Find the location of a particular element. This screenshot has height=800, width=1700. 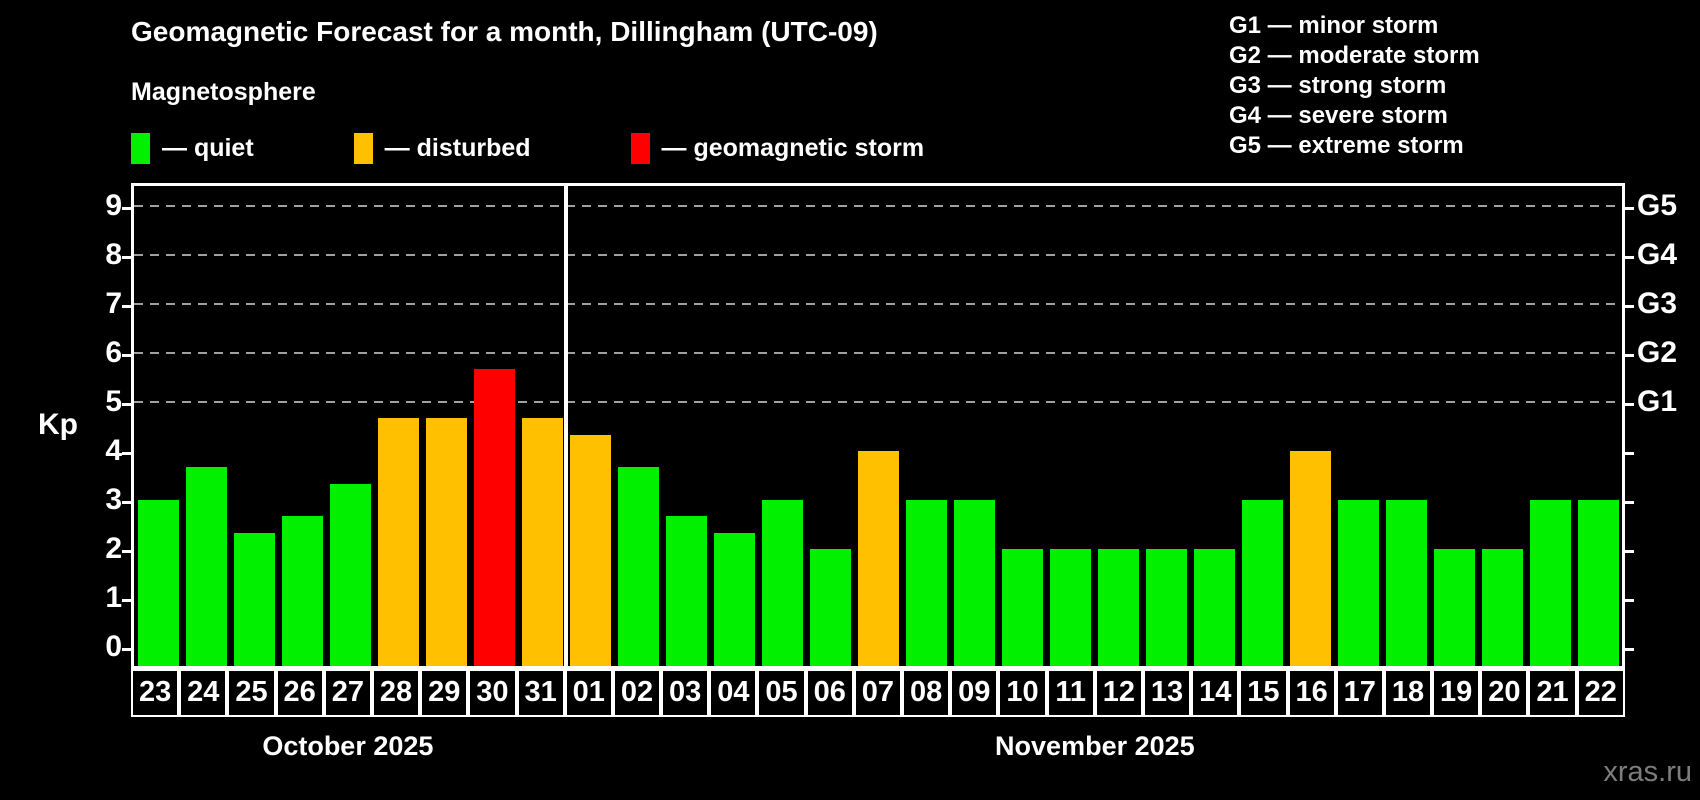

day-label-cell-07: 07 is located at coordinates (877, 693).